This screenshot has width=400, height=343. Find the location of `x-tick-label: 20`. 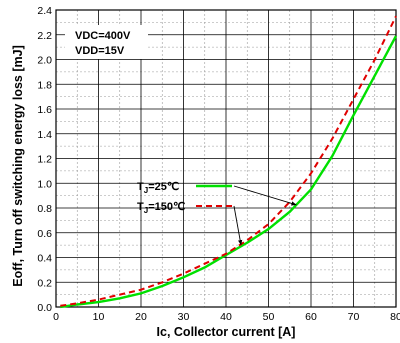

x-tick-label: 20 is located at coordinates (141, 317).